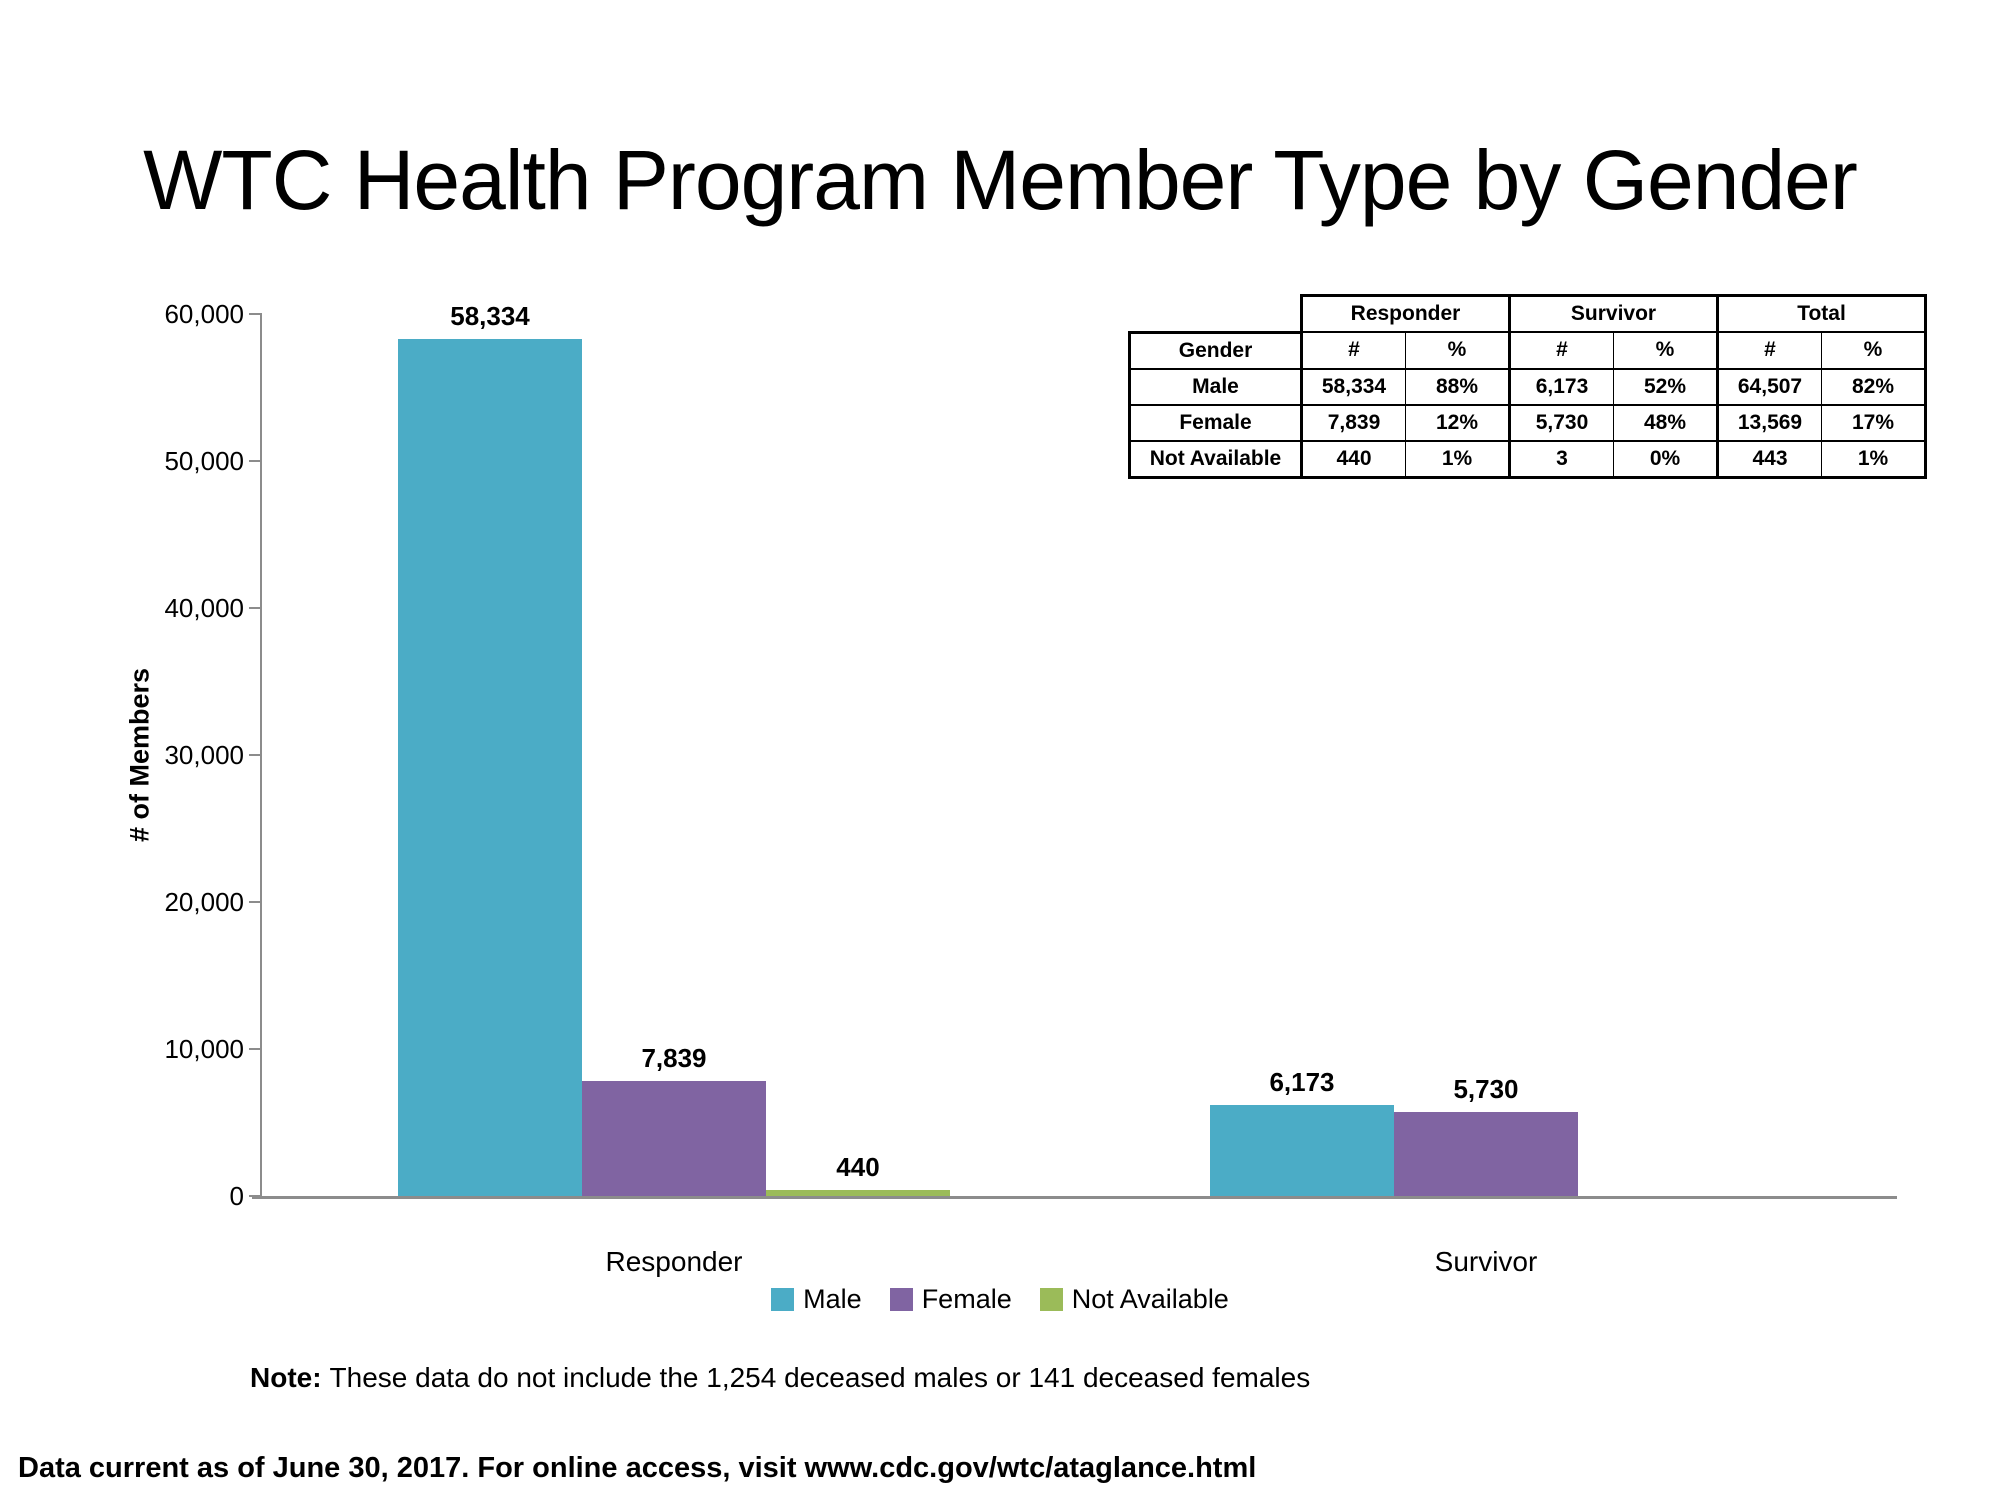  What do you see at coordinates (286, 1377) in the screenshot?
I see `note-label: Note:` at bounding box center [286, 1377].